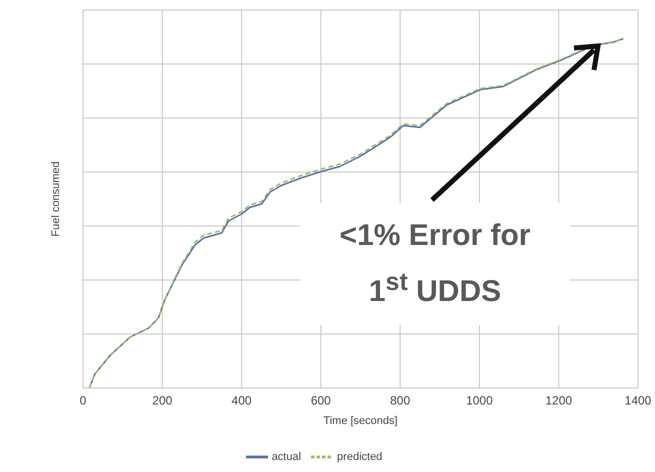 Image resolution: width=655 pixels, height=472 pixels. Describe the element at coordinates (400, 401) in the screenshot. I see `x-tick-label: 800` at that location.